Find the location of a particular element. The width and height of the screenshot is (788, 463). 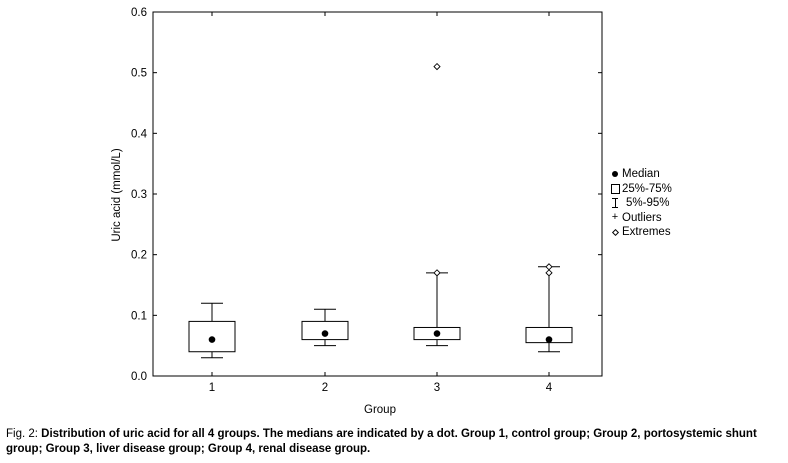

y-tick-label: 0.4 is located at coordinates (139, 134).